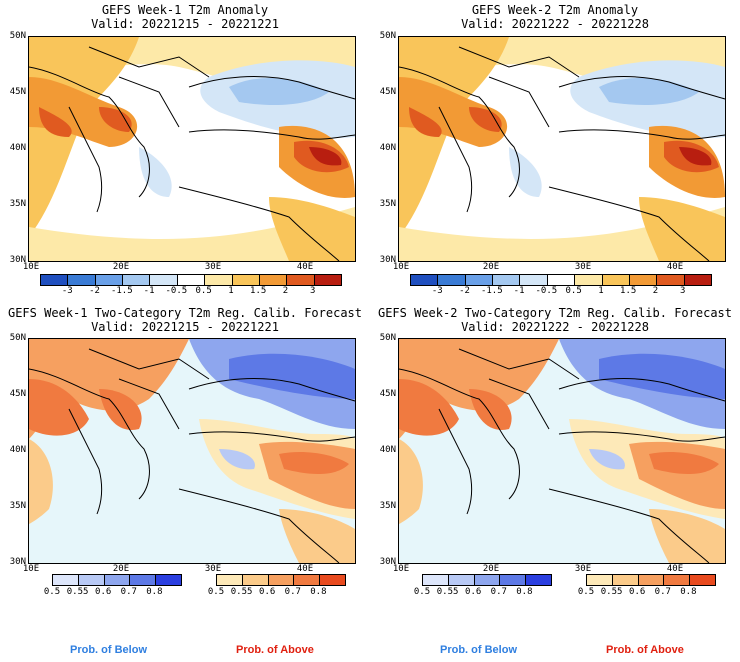 This screenshot has height=662, width=740. What do you see at coordinates (555, 10) in the screenshot?
I see `panel-title: GEFS Week-2 T2m Anomaly` at bounding box center [555, 10].